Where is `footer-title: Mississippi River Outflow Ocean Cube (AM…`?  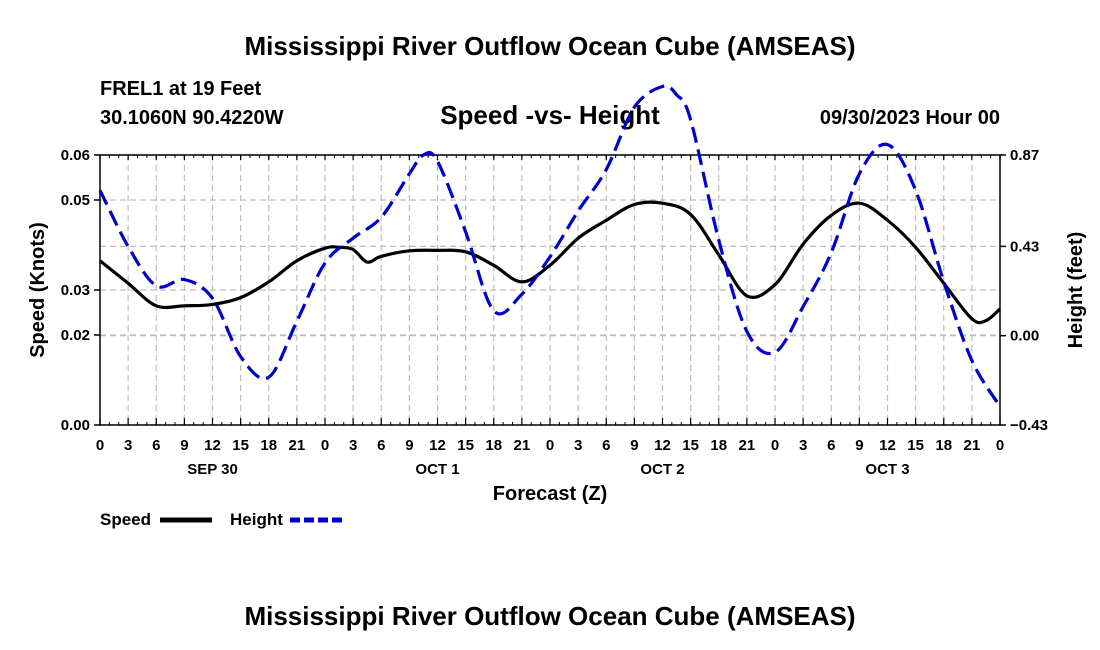 footer-title: Mississippi River Outflow Ocean Cube (AM… is located at coordinates (549, 616).